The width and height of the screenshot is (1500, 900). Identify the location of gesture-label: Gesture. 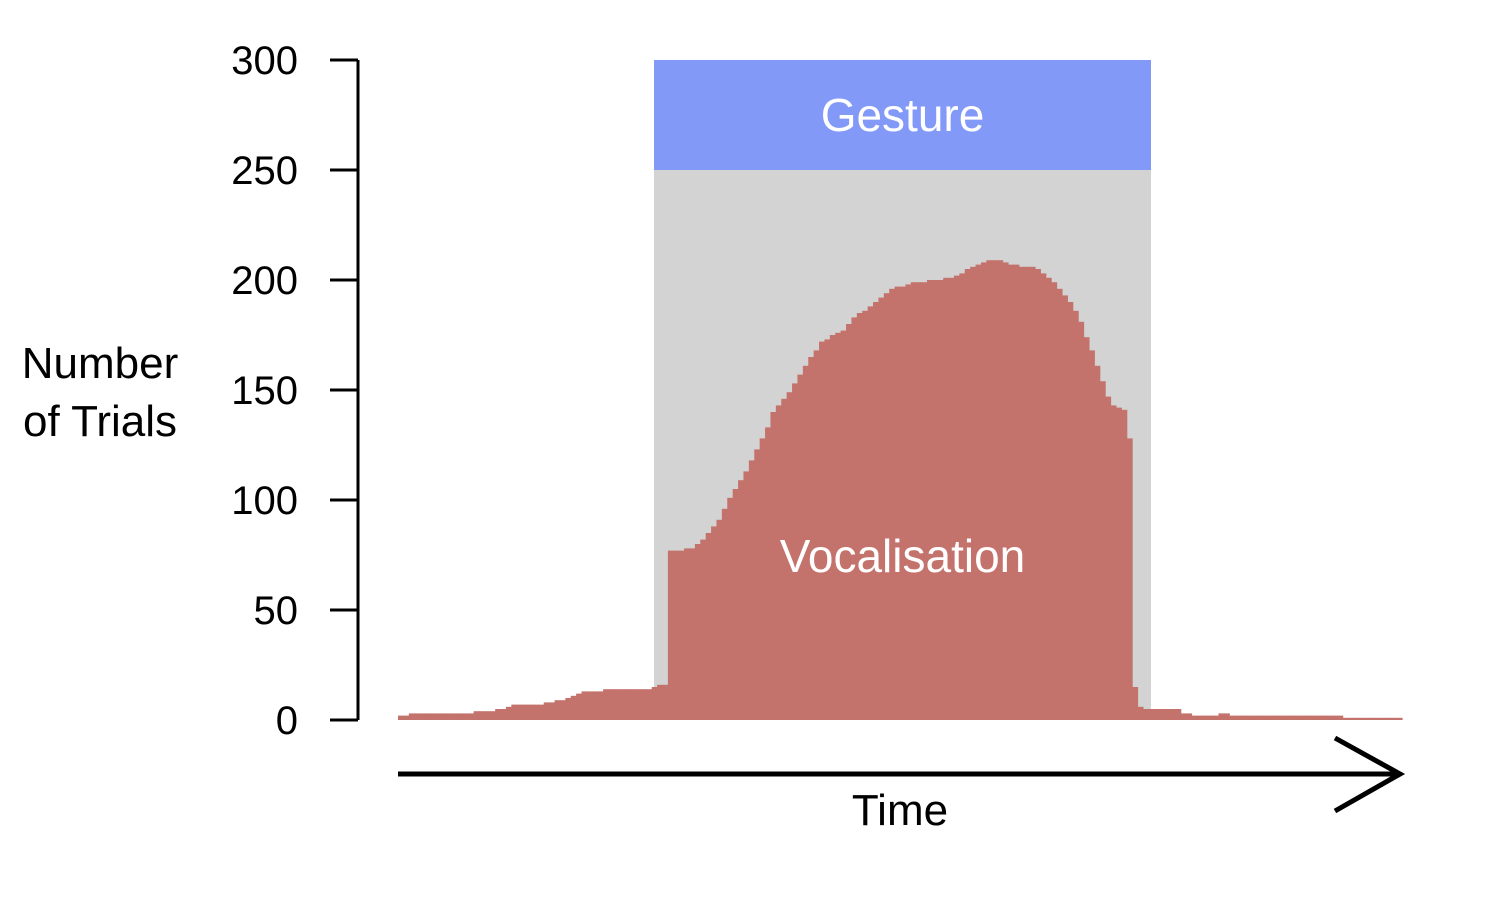
(903, 115).